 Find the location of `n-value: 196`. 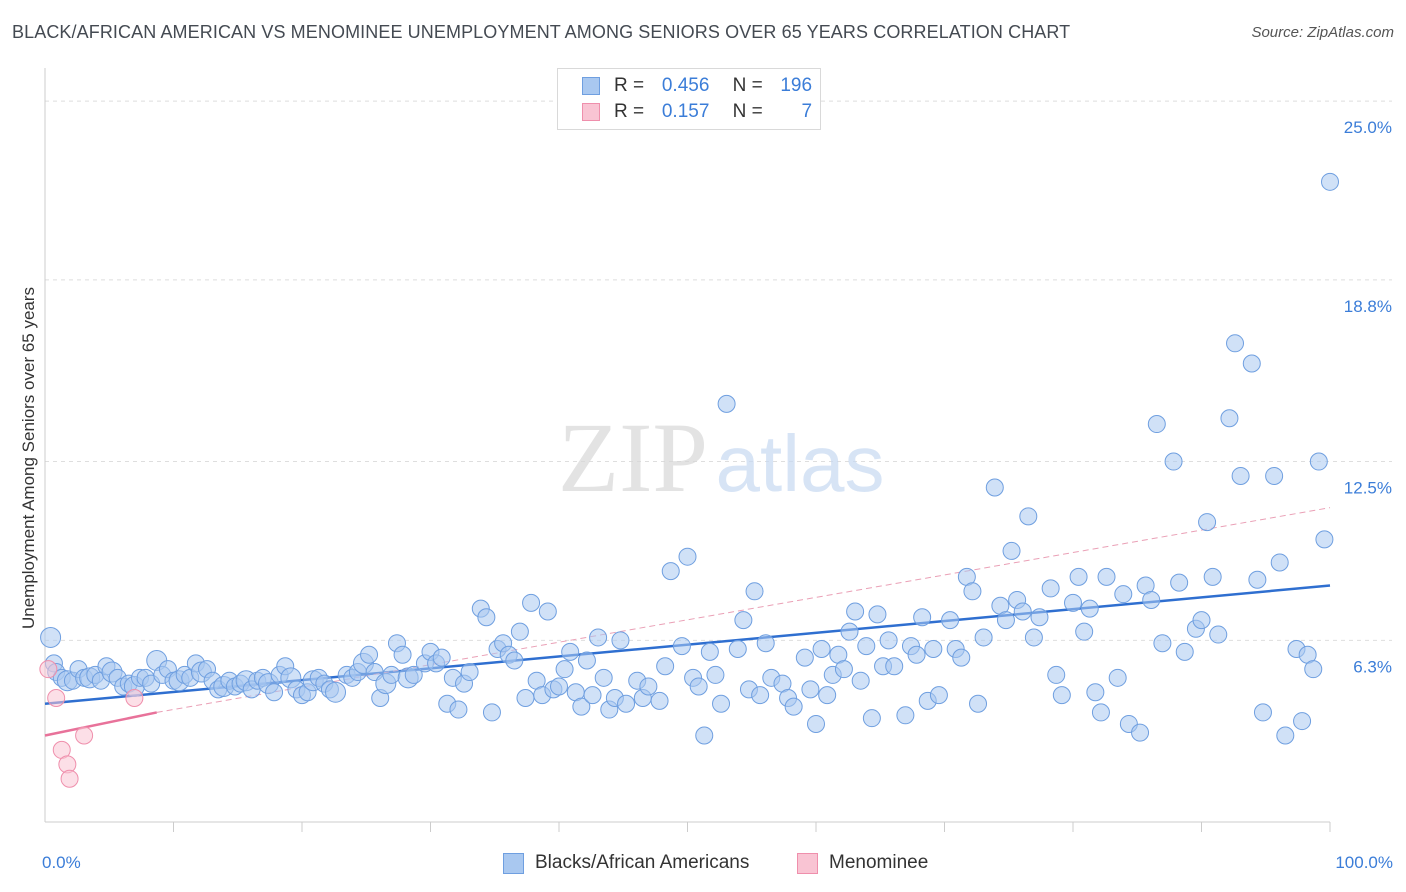

n-value: 196 is located at coordinates (796, 85).